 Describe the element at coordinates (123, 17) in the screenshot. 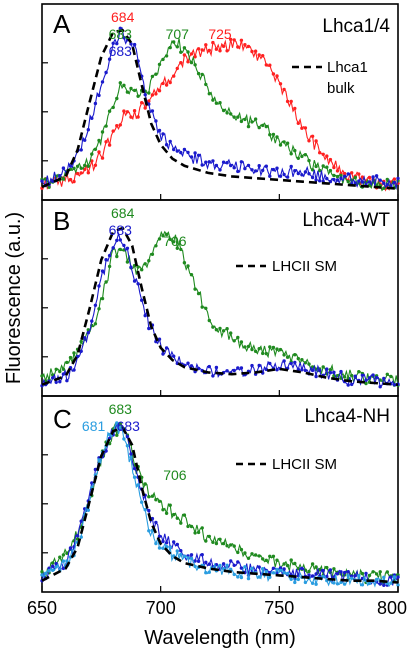

I see `panel-a-peak-label-684: 684` at that location.